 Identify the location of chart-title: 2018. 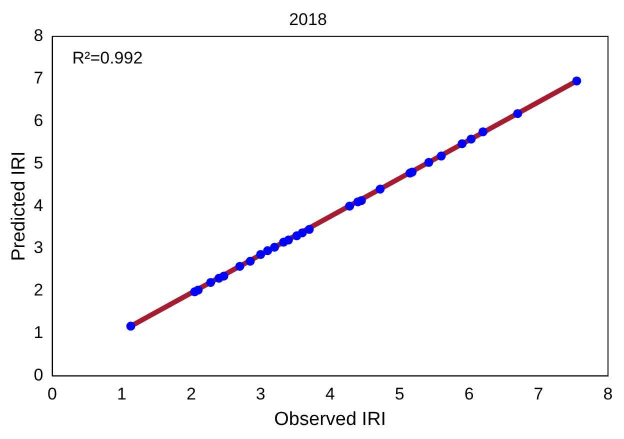
(308, 19).